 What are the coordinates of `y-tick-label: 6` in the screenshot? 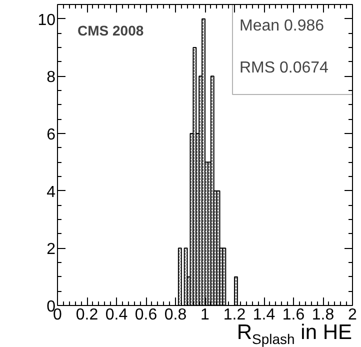 It's located at (51, 135).